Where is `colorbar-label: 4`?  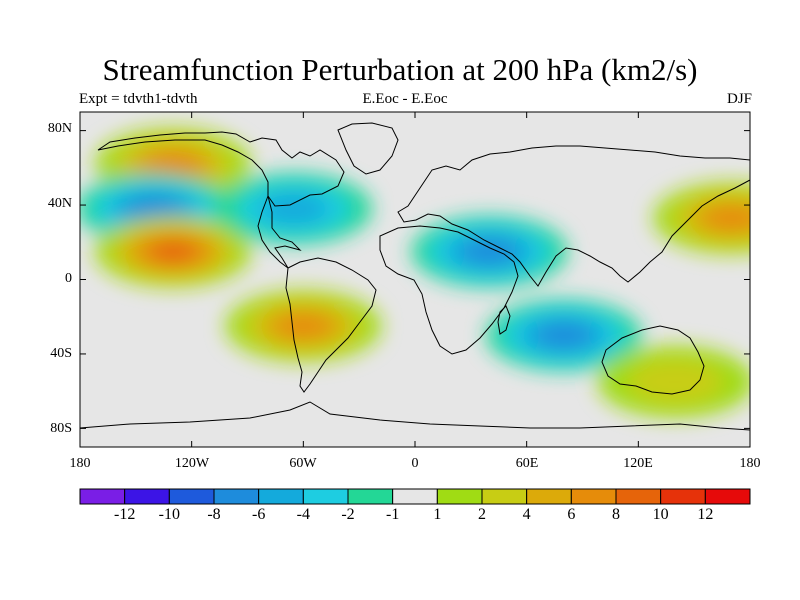
colorbar-label: 4 is located at coordinates (526, 514).